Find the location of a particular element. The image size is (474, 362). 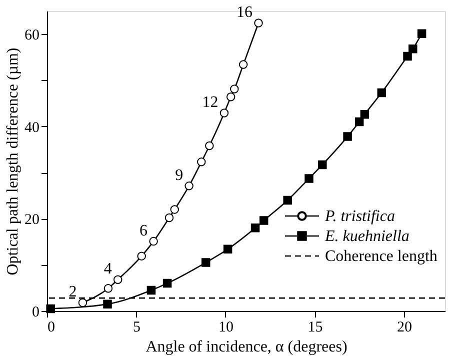

annotation: 2 is located at coordinates (72, 292).